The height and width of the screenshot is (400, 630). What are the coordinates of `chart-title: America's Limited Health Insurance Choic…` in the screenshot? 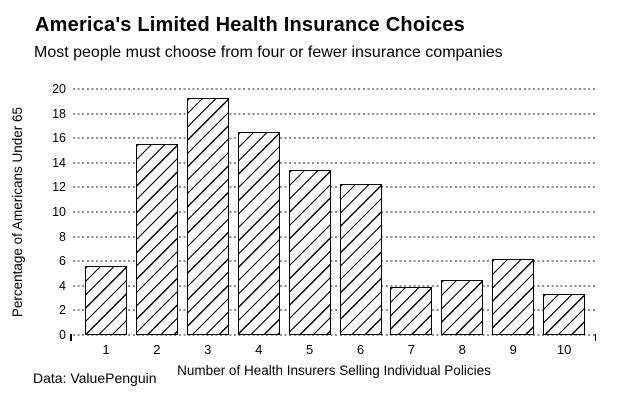 It's located at (250, 25).